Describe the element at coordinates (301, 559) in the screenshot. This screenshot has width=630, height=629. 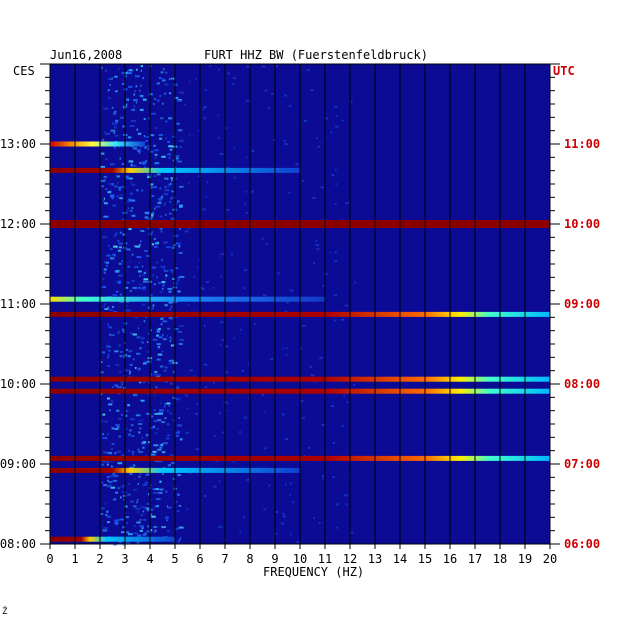
I see `x-tick-labels: 0 1 2 3 4 5 6 7 8 9 10 11 12 13 14 15 16 17 18 19 20` at that location.